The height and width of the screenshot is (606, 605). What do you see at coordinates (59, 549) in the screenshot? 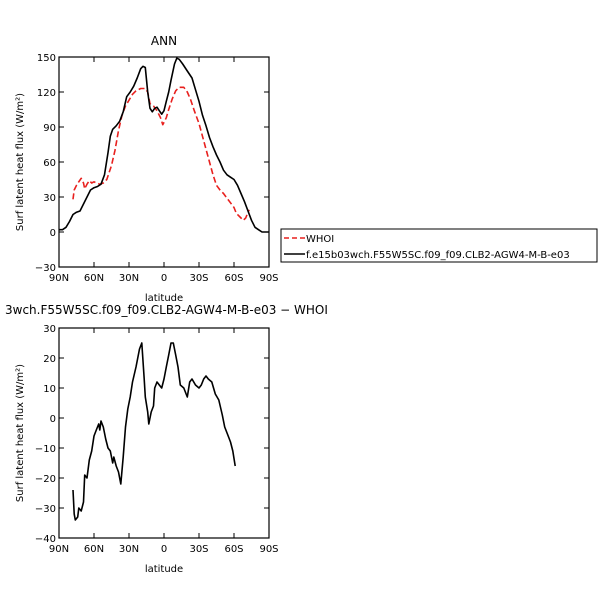
I see `bottom-x-tick-label: 90N` at bounding box center [59, 549].